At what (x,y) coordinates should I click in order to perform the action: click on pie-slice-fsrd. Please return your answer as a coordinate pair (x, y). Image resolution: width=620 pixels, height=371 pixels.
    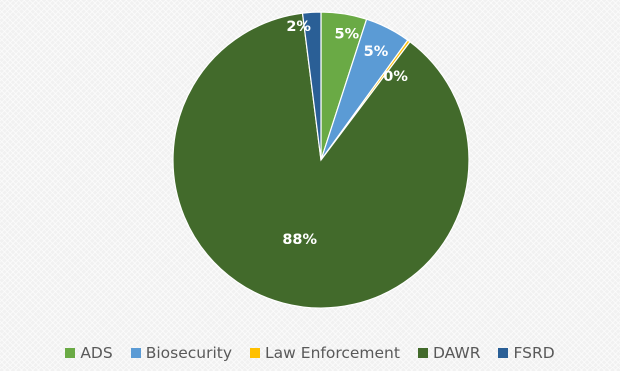
    Looking at the image, I should click on (311, 86).